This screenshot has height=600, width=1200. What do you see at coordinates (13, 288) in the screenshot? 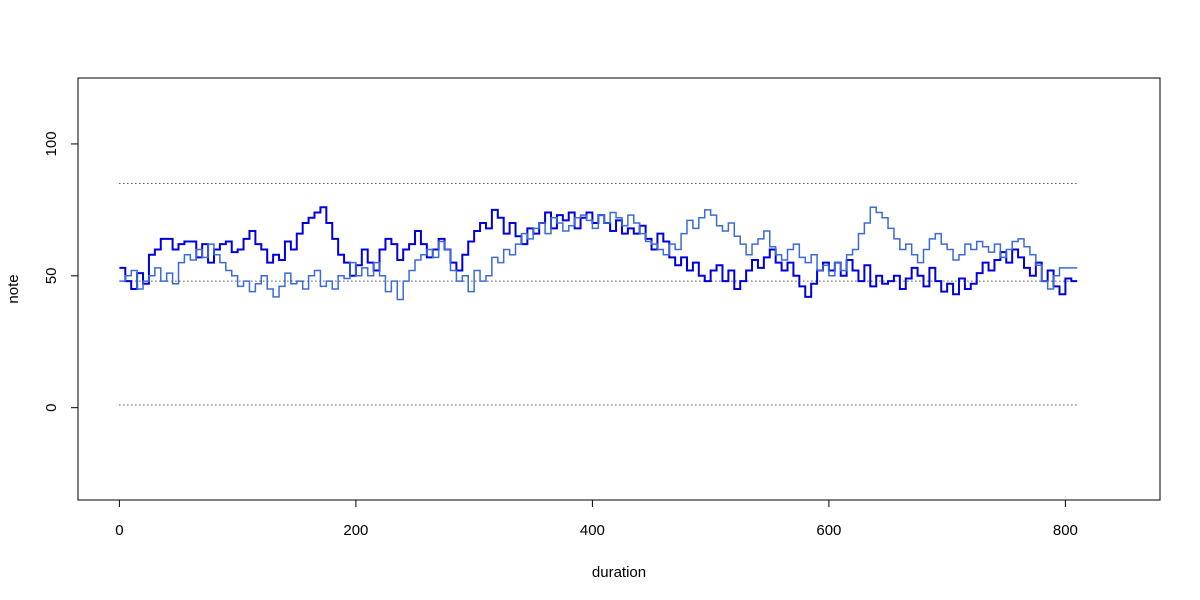
I see `y-axis-title: note` at bounding box center [13, 288].